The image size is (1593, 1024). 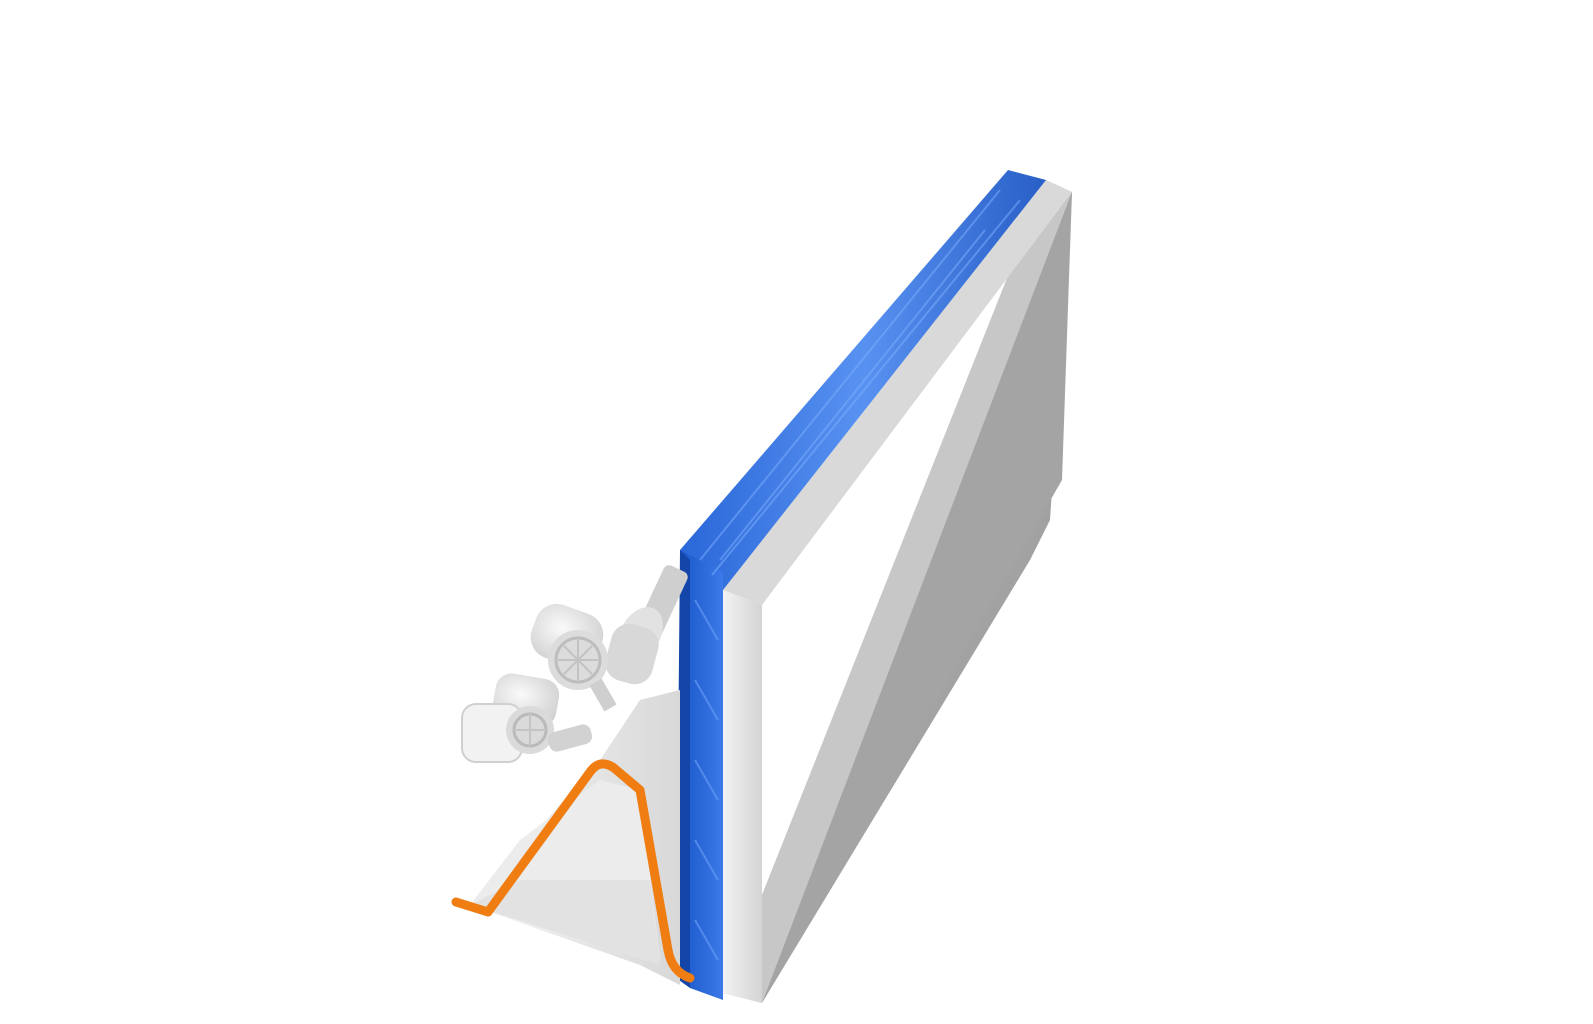 What do you see at coordinates (573, 657) in the screenshot?
I see `spotlight-upper` at bounding box center [573, 657].